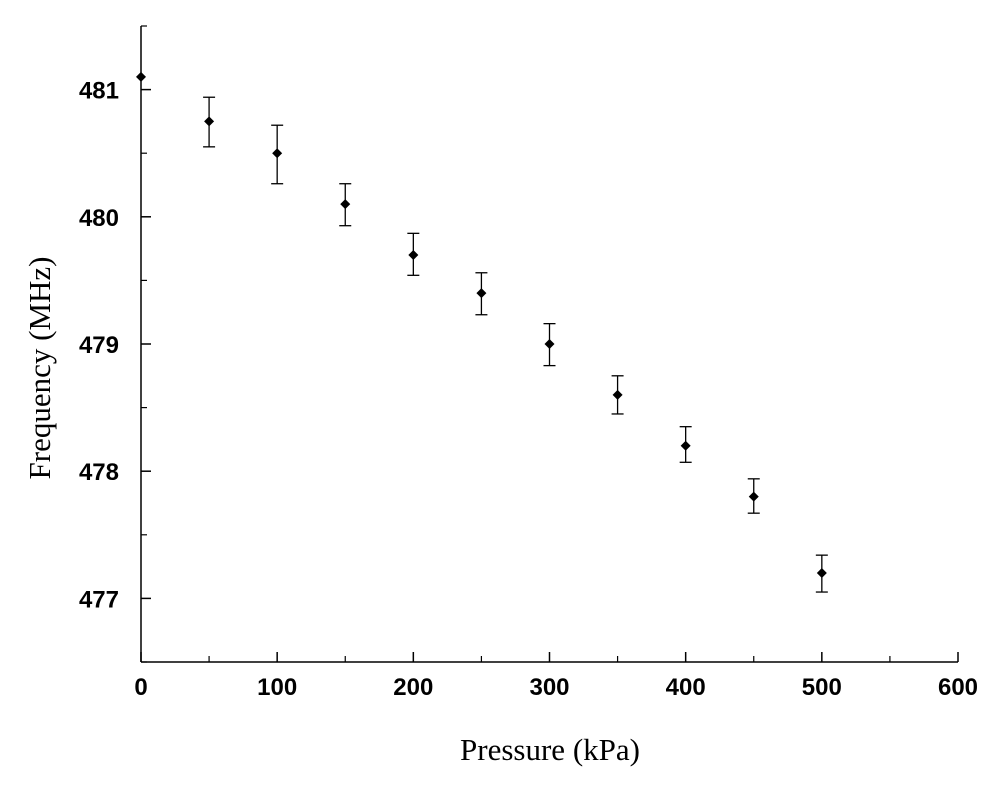 The width and height of the screenshot is (1000, 792). What do you see at coordinates (550, 749) in the screenshot?
I see `x-axis-title: Pressure (kPa)` at bounding box center [550, 749].